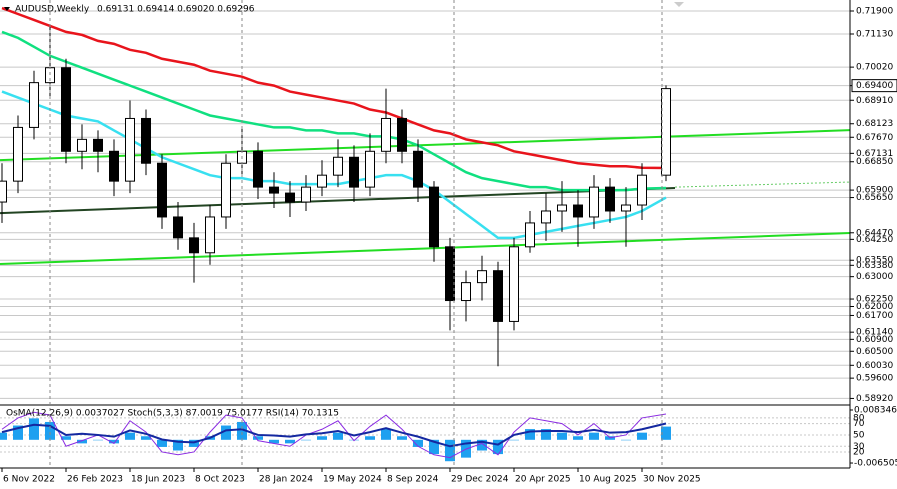  Describe the element at coordinates (352, 480) in the screenshot. I see `x-tick-label: 19 May 2024` at that location.